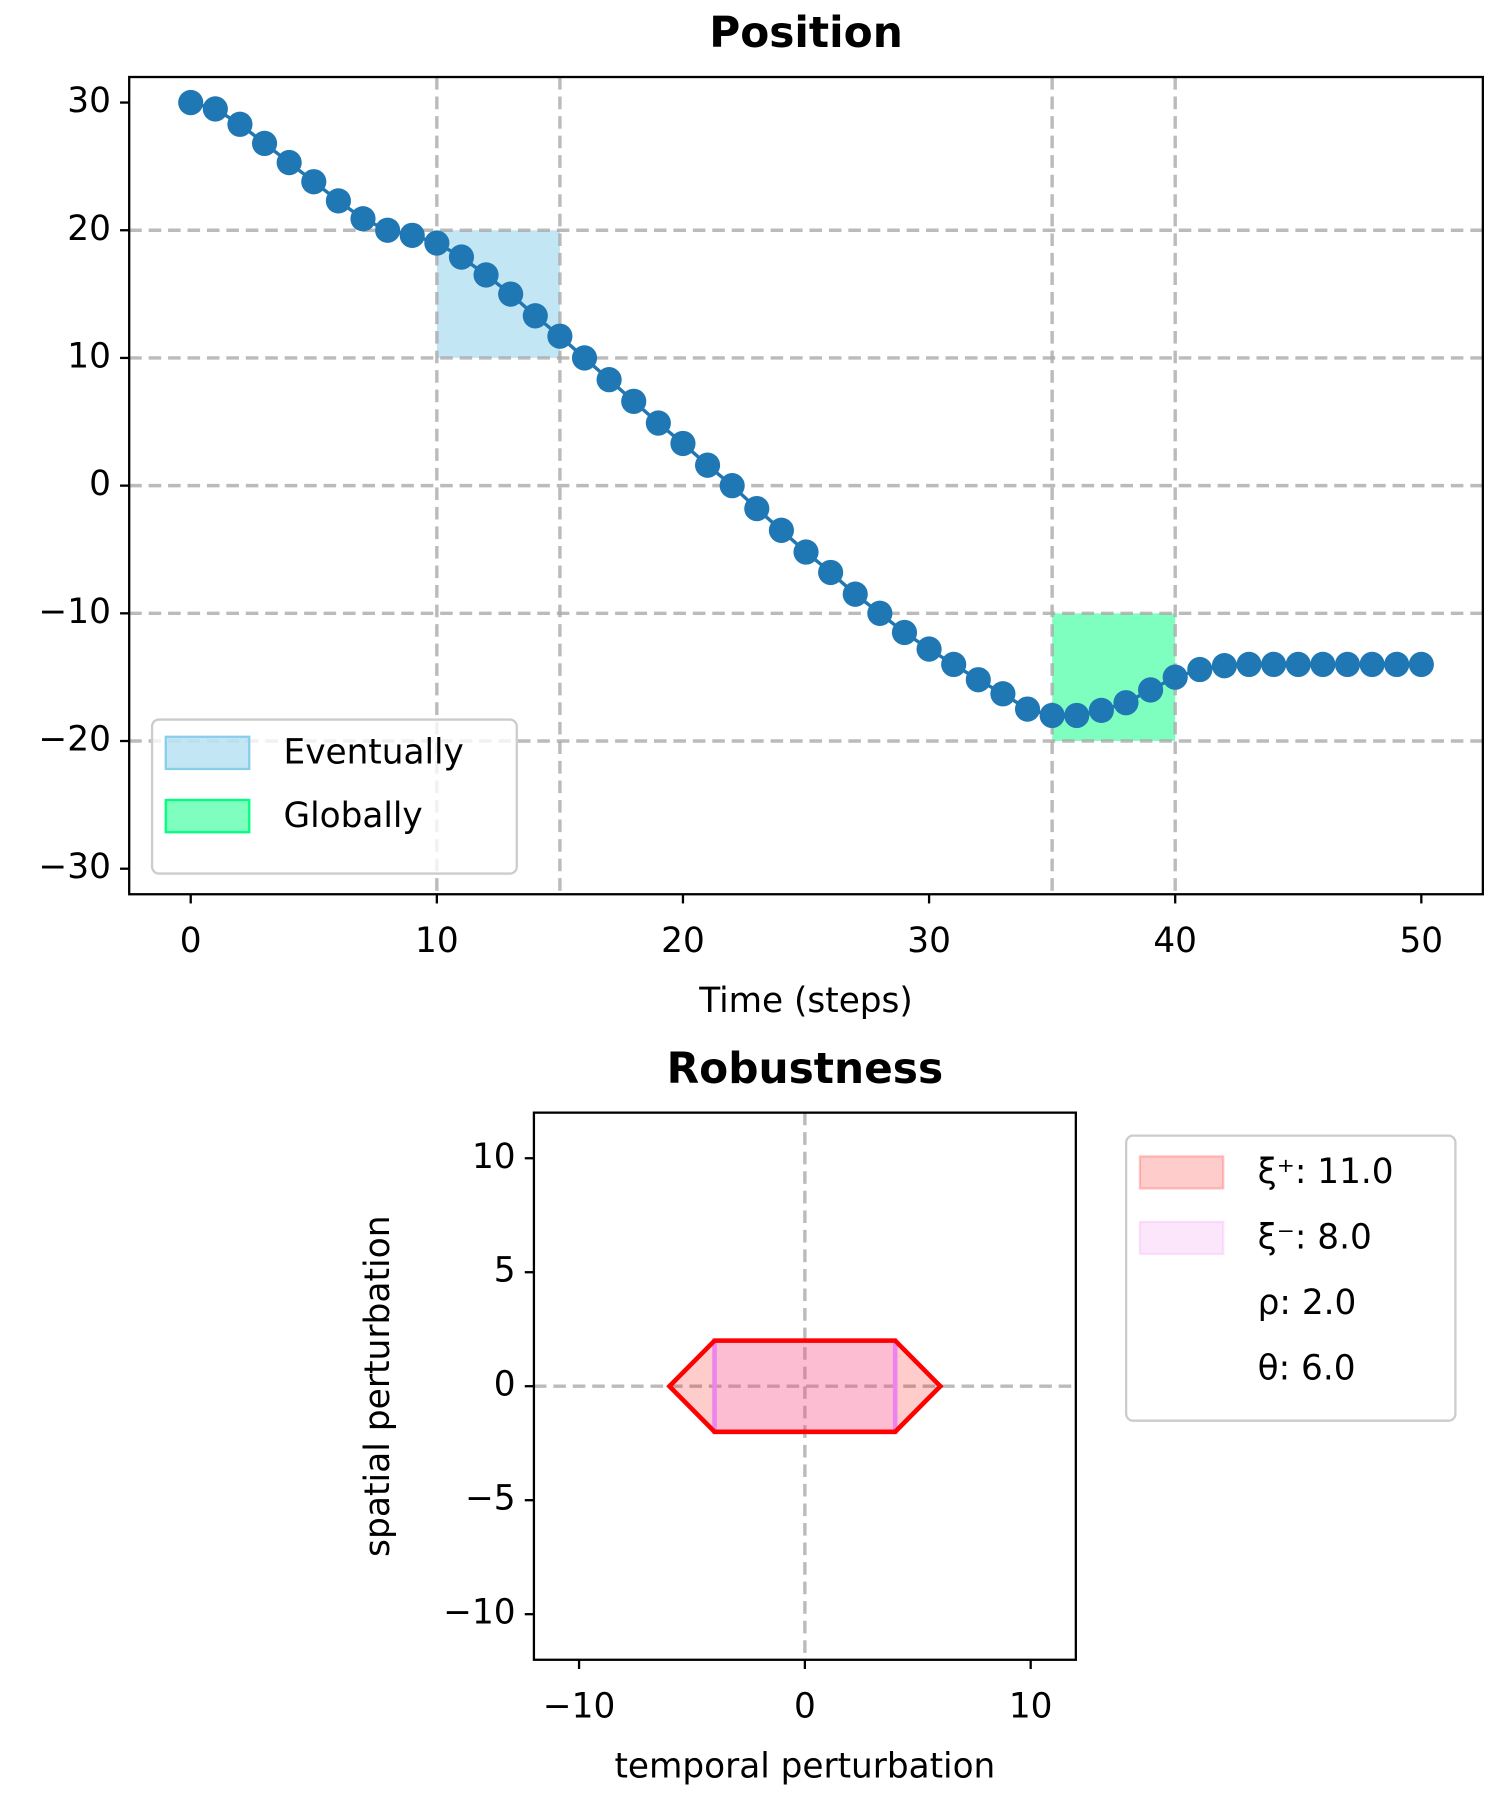 The width and height of the screenshot is (1500, 1800). What do you see at coordinates (804, 1766) in the screenshot?
I see `x-axis-label: temporal perturbation` at bounding box center [804, 1766].